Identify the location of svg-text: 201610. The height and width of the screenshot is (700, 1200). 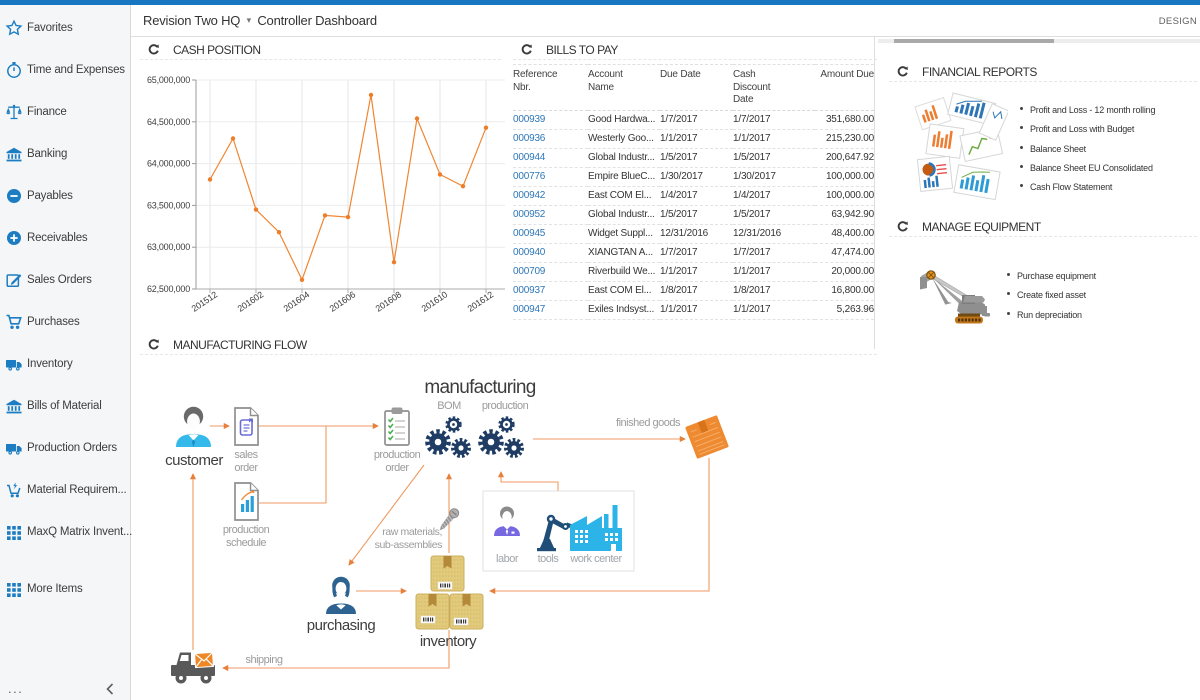
(435, 301).